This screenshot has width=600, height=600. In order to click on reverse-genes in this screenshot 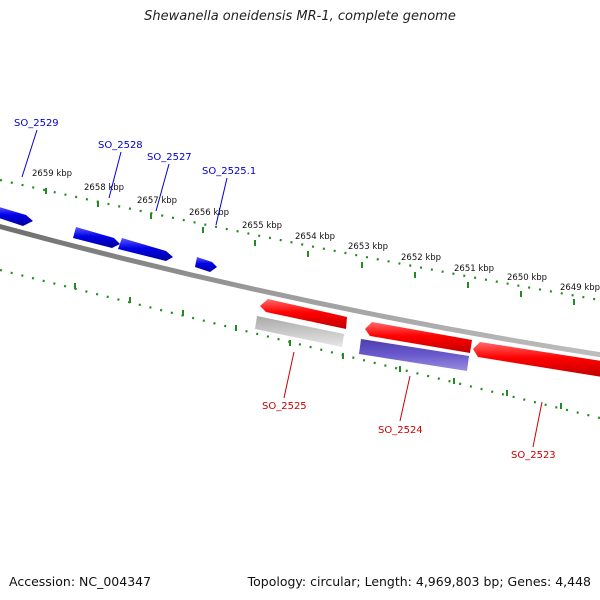, I will do `click(430, 338)`.